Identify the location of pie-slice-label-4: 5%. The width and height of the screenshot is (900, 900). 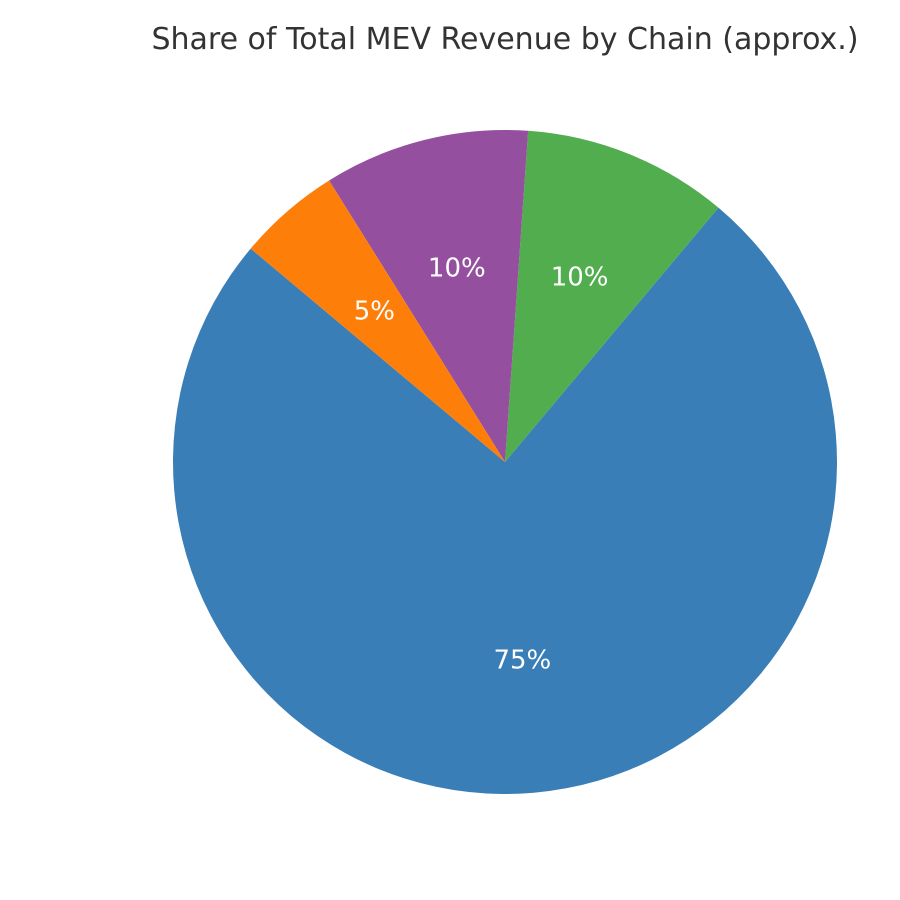
(374, 312).